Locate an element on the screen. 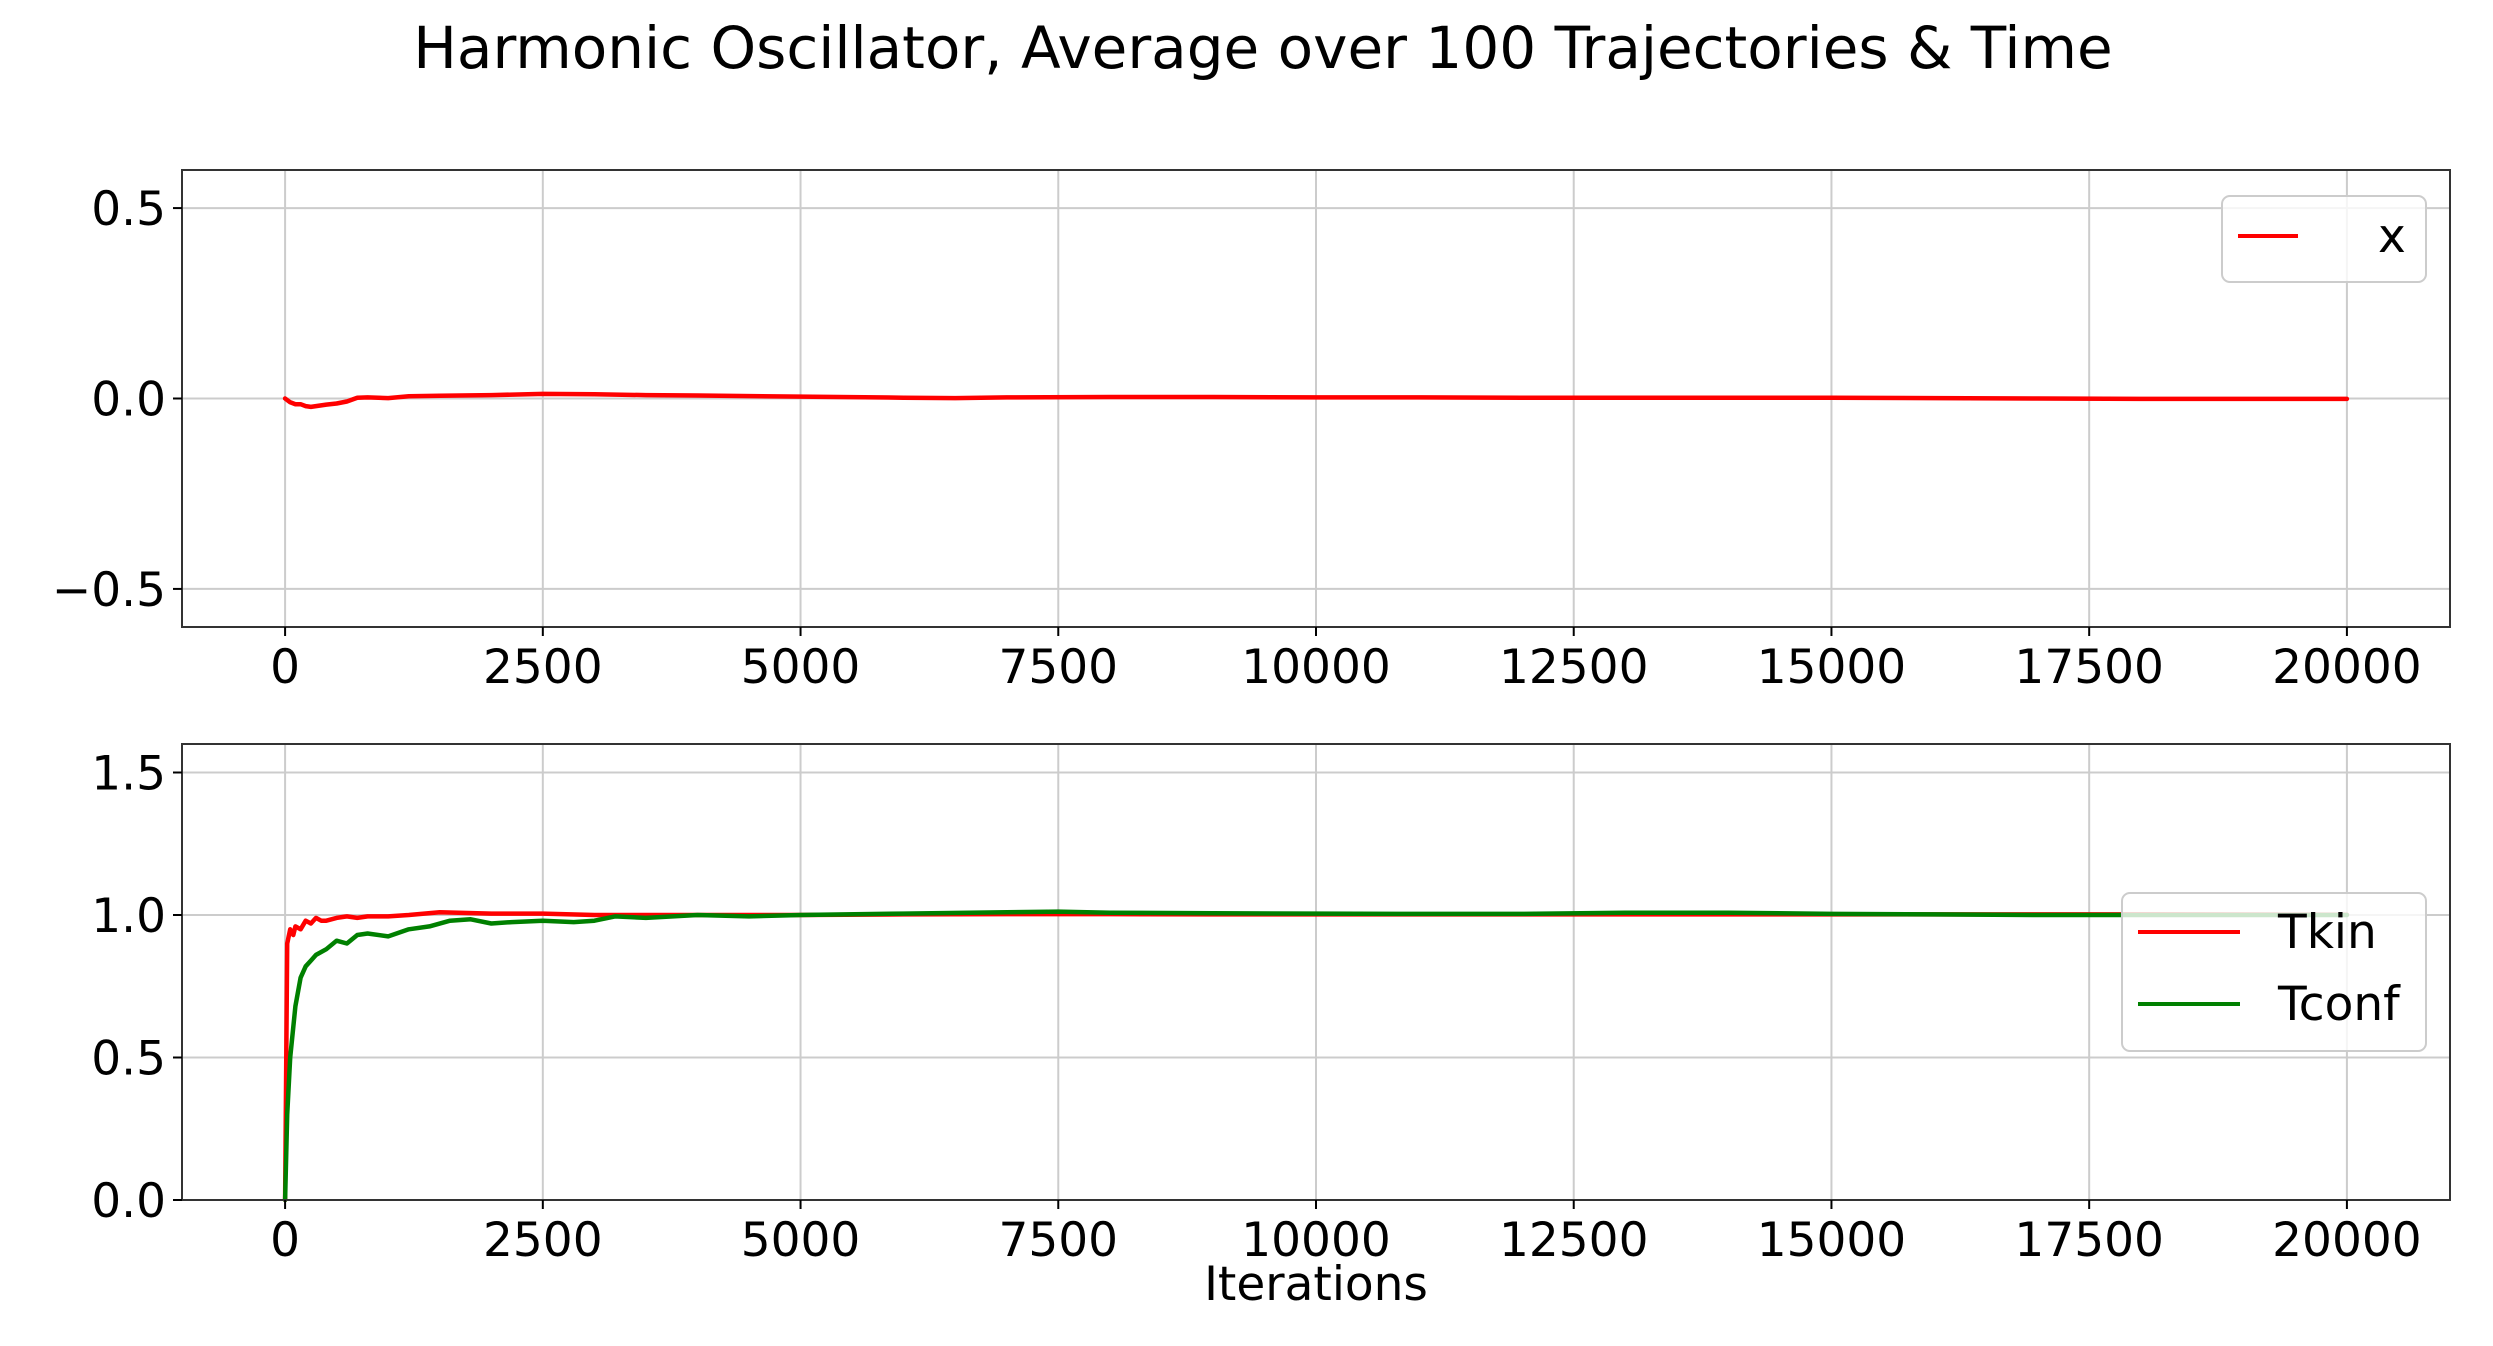 The height and width of the screenshot is (1346, 2493). legend: x is located at coordinates (2324, 239).